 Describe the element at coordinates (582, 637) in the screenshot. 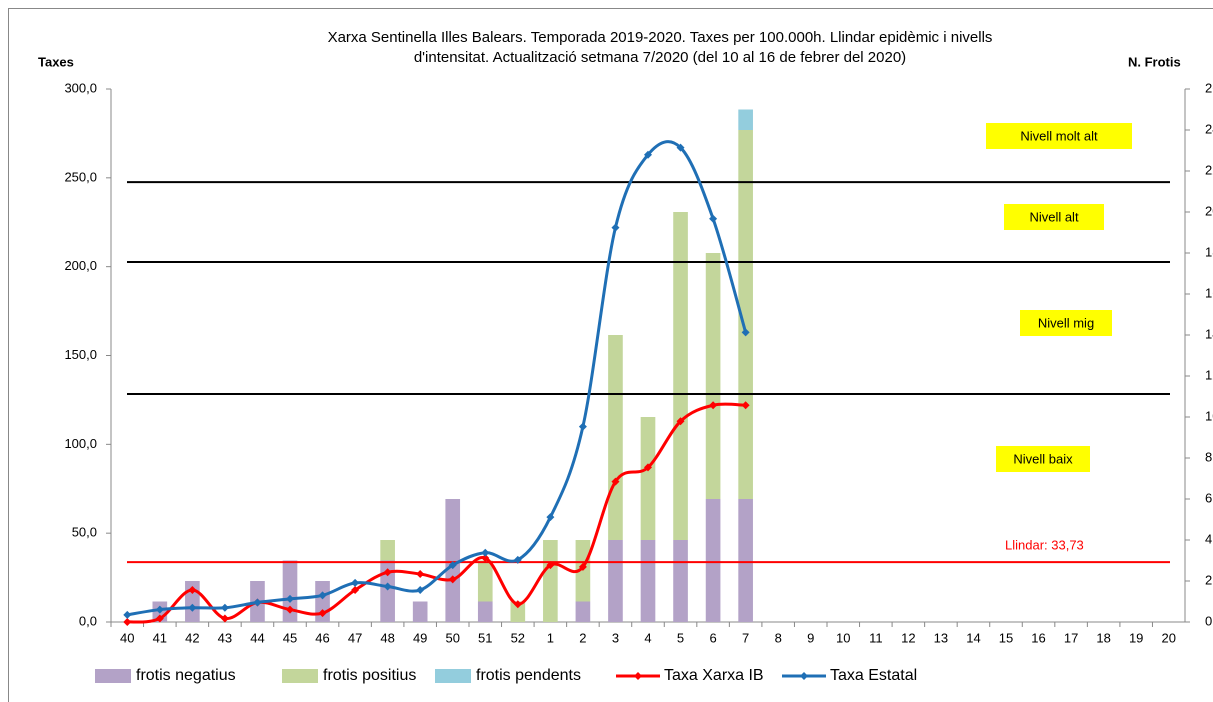

I see `x-tick-label: 2` at that location.